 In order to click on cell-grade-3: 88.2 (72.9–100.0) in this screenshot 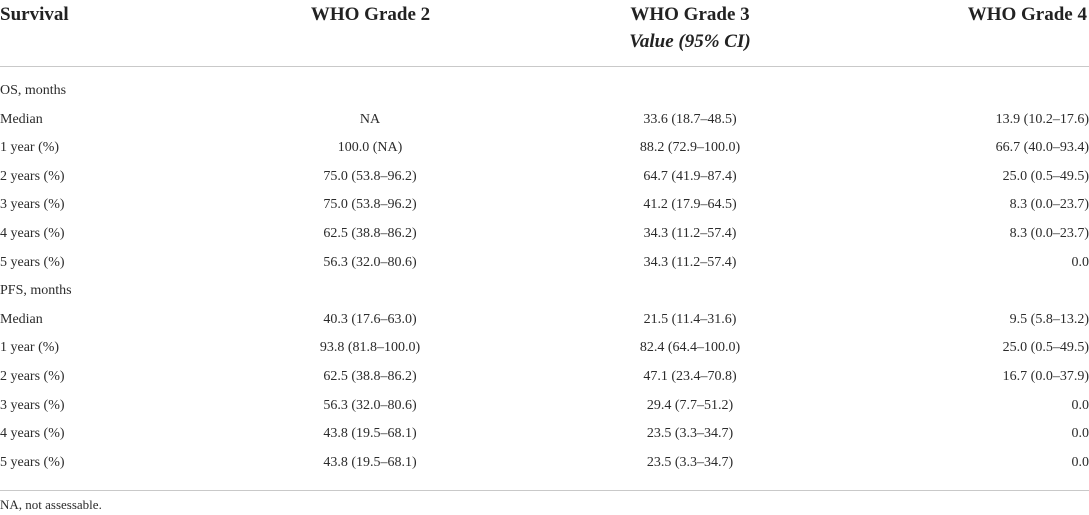, I will do `click(690, 148)`.